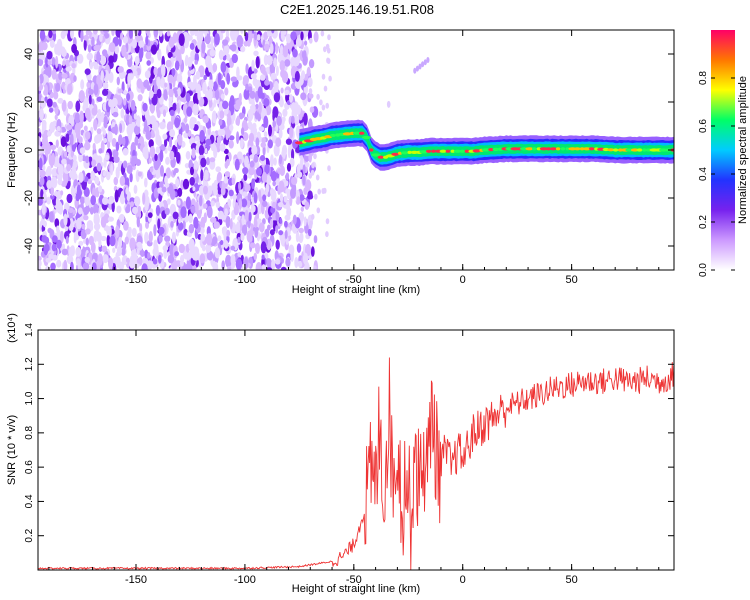  What do you see at coordinates (463, 580) in the screenshot?
I see `x-tick-label: 0` at bounding box center [463, 580].